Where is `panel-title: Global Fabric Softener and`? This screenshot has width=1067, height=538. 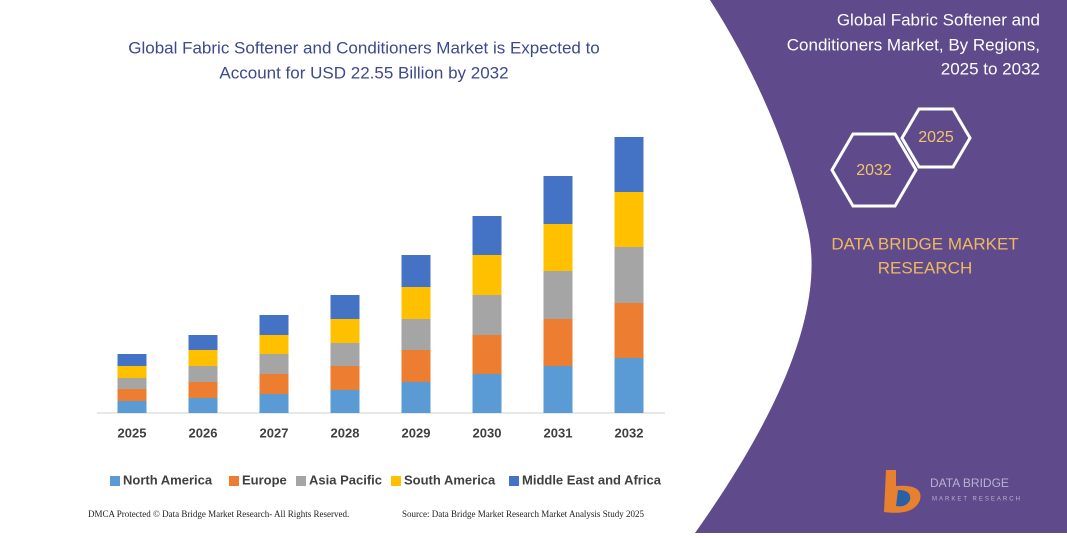 panel-title: Global Fabric Softener and is located at coordinates (938, 19).